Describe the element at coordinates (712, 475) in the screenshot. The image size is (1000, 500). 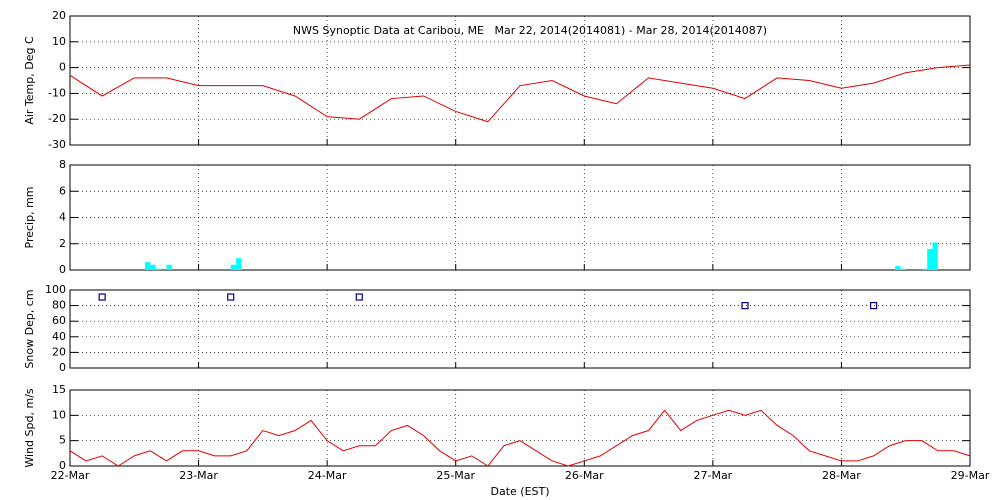
I see `x-tick-label: 27-Mar` at that location.